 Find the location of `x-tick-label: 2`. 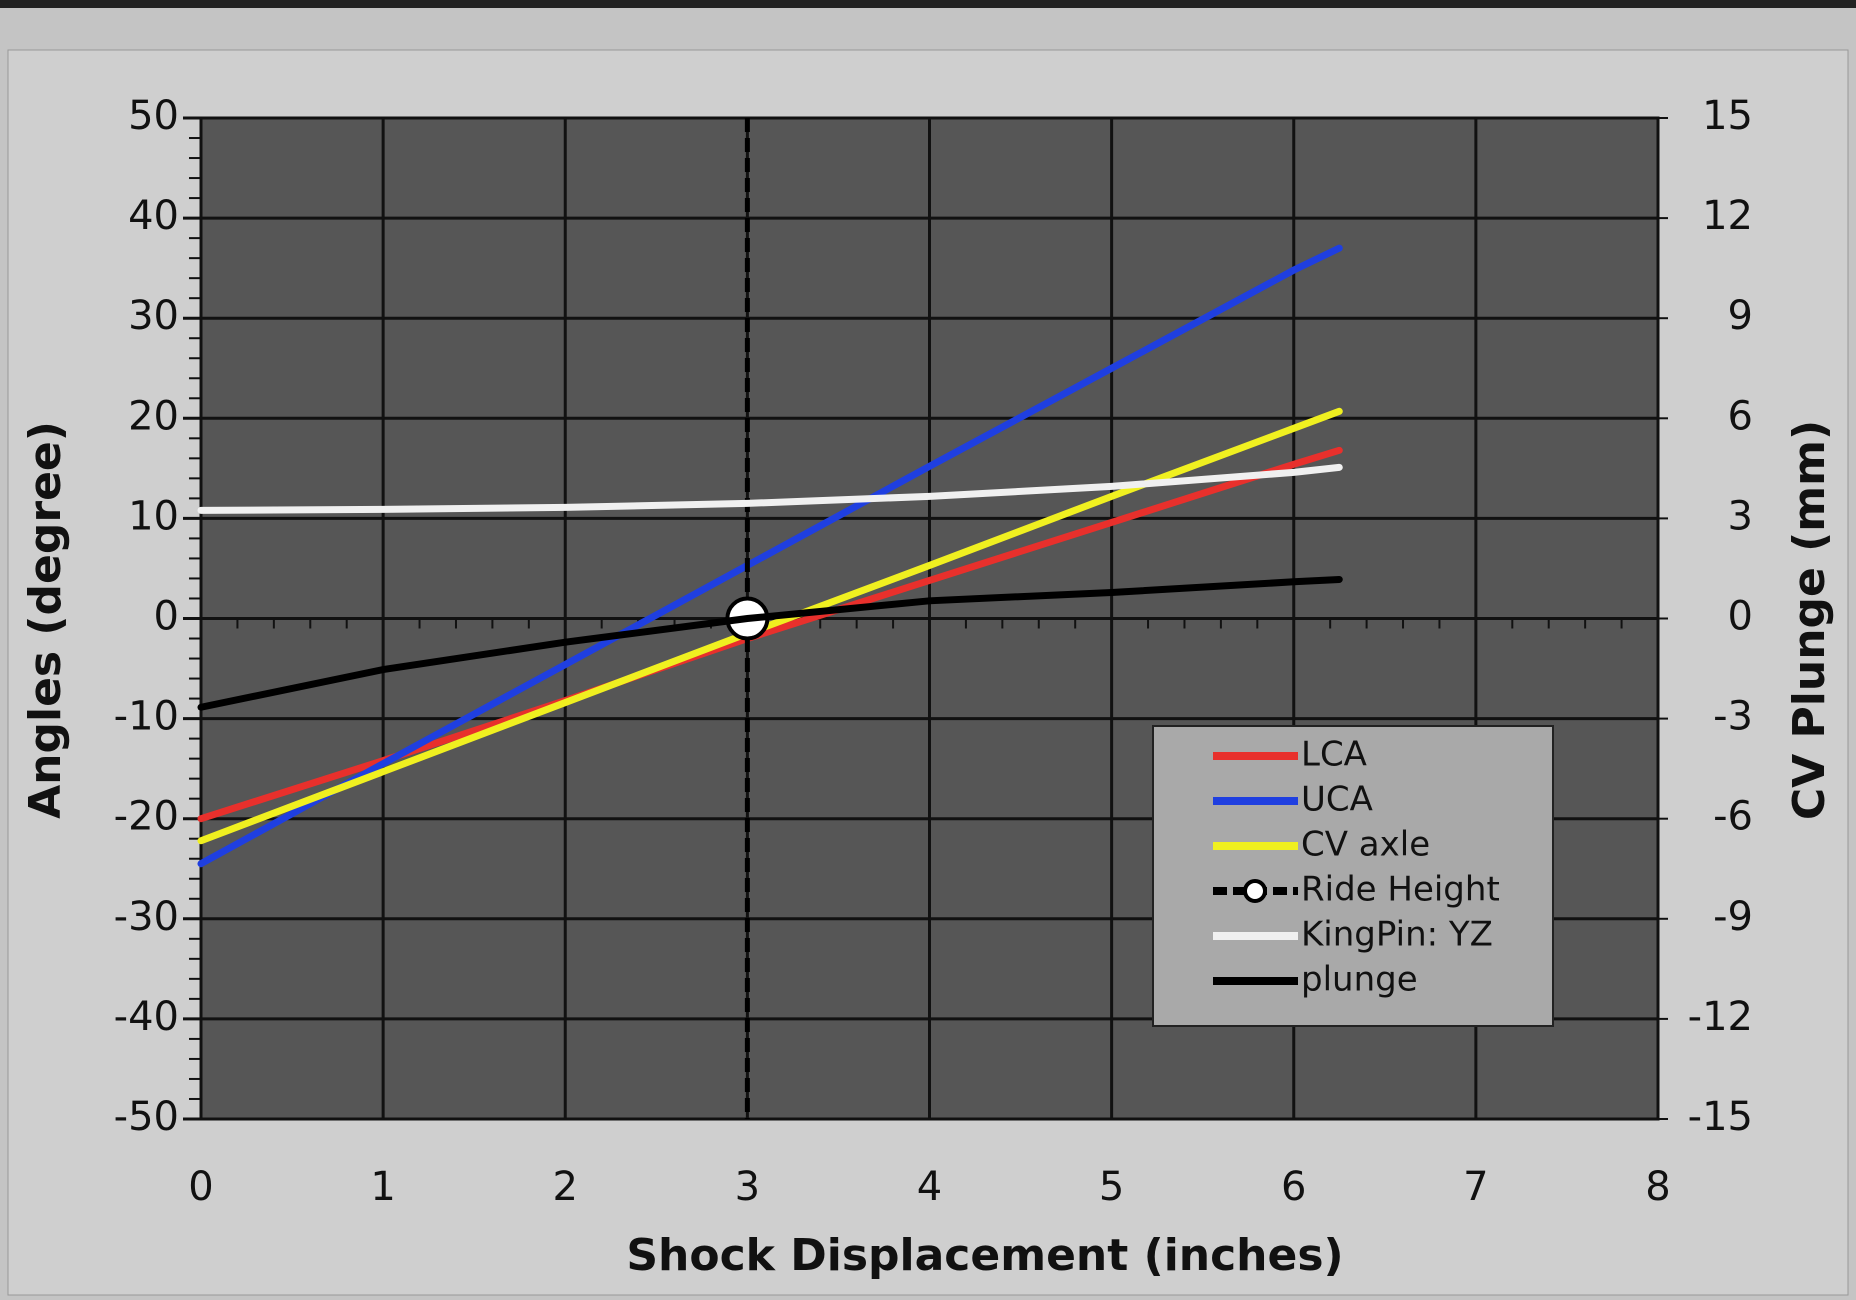

x-tick-label: 2 is located at coordinates (565, 1187).